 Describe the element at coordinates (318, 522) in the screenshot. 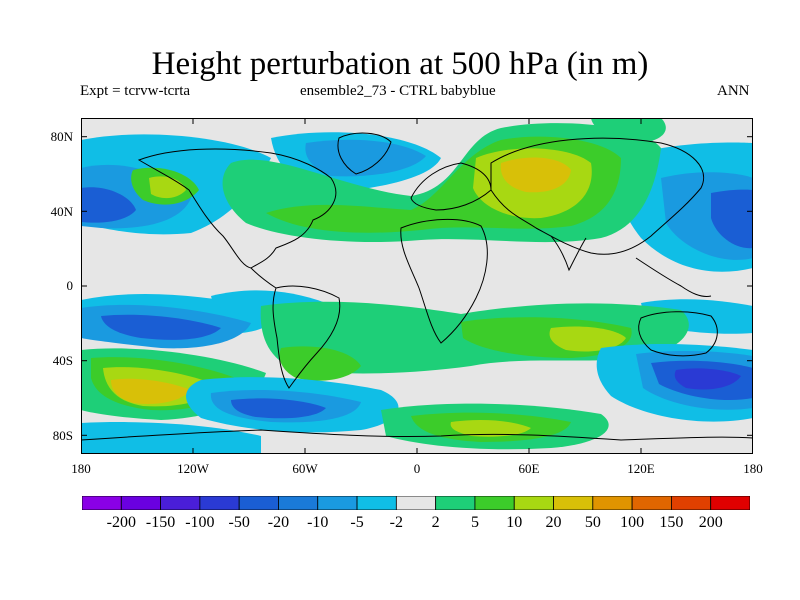

I see `colorbar-label: -10` at that location.